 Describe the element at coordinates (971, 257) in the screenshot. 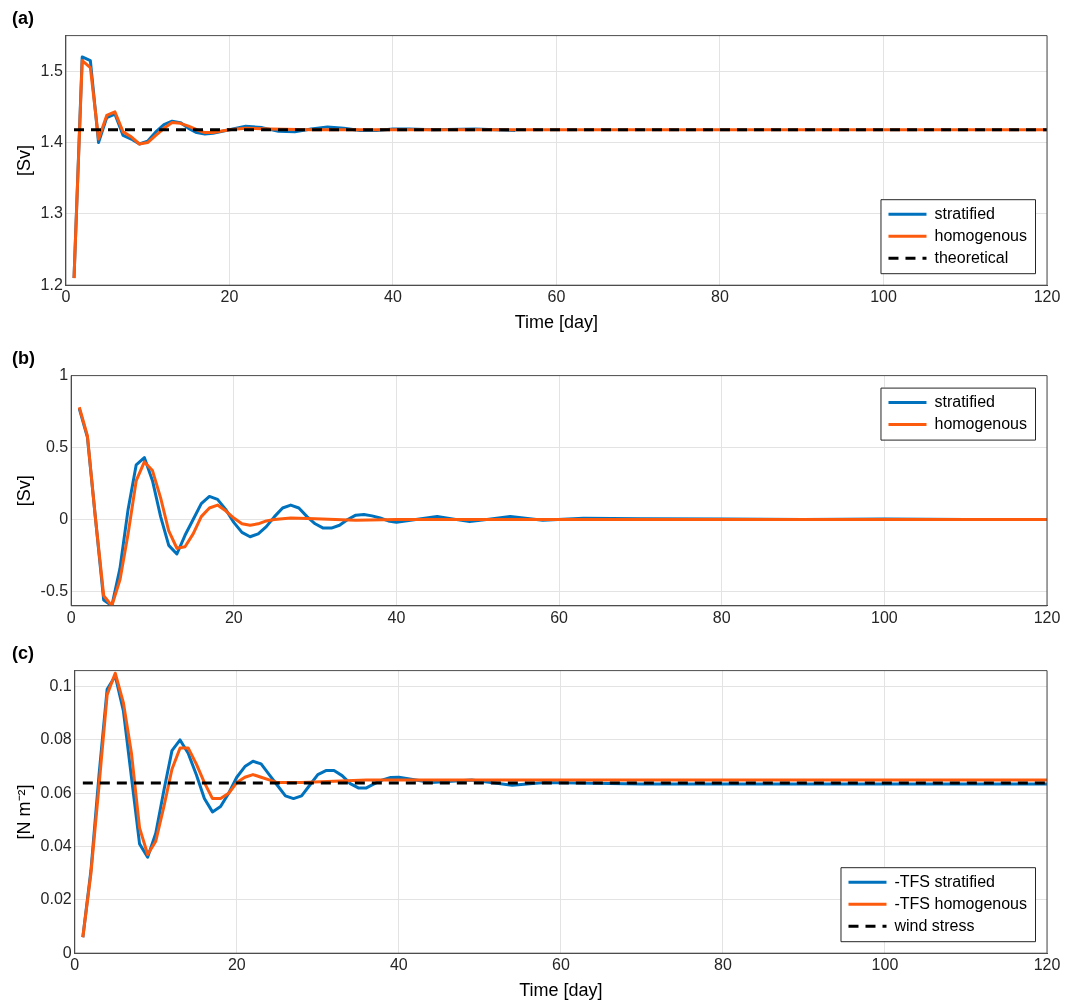

I see `legend-label: theoretical` at that location.